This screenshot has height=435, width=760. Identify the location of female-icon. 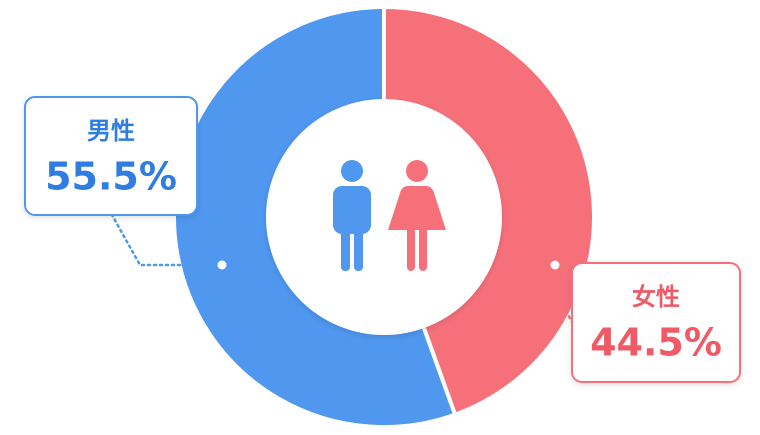
(417, 215).